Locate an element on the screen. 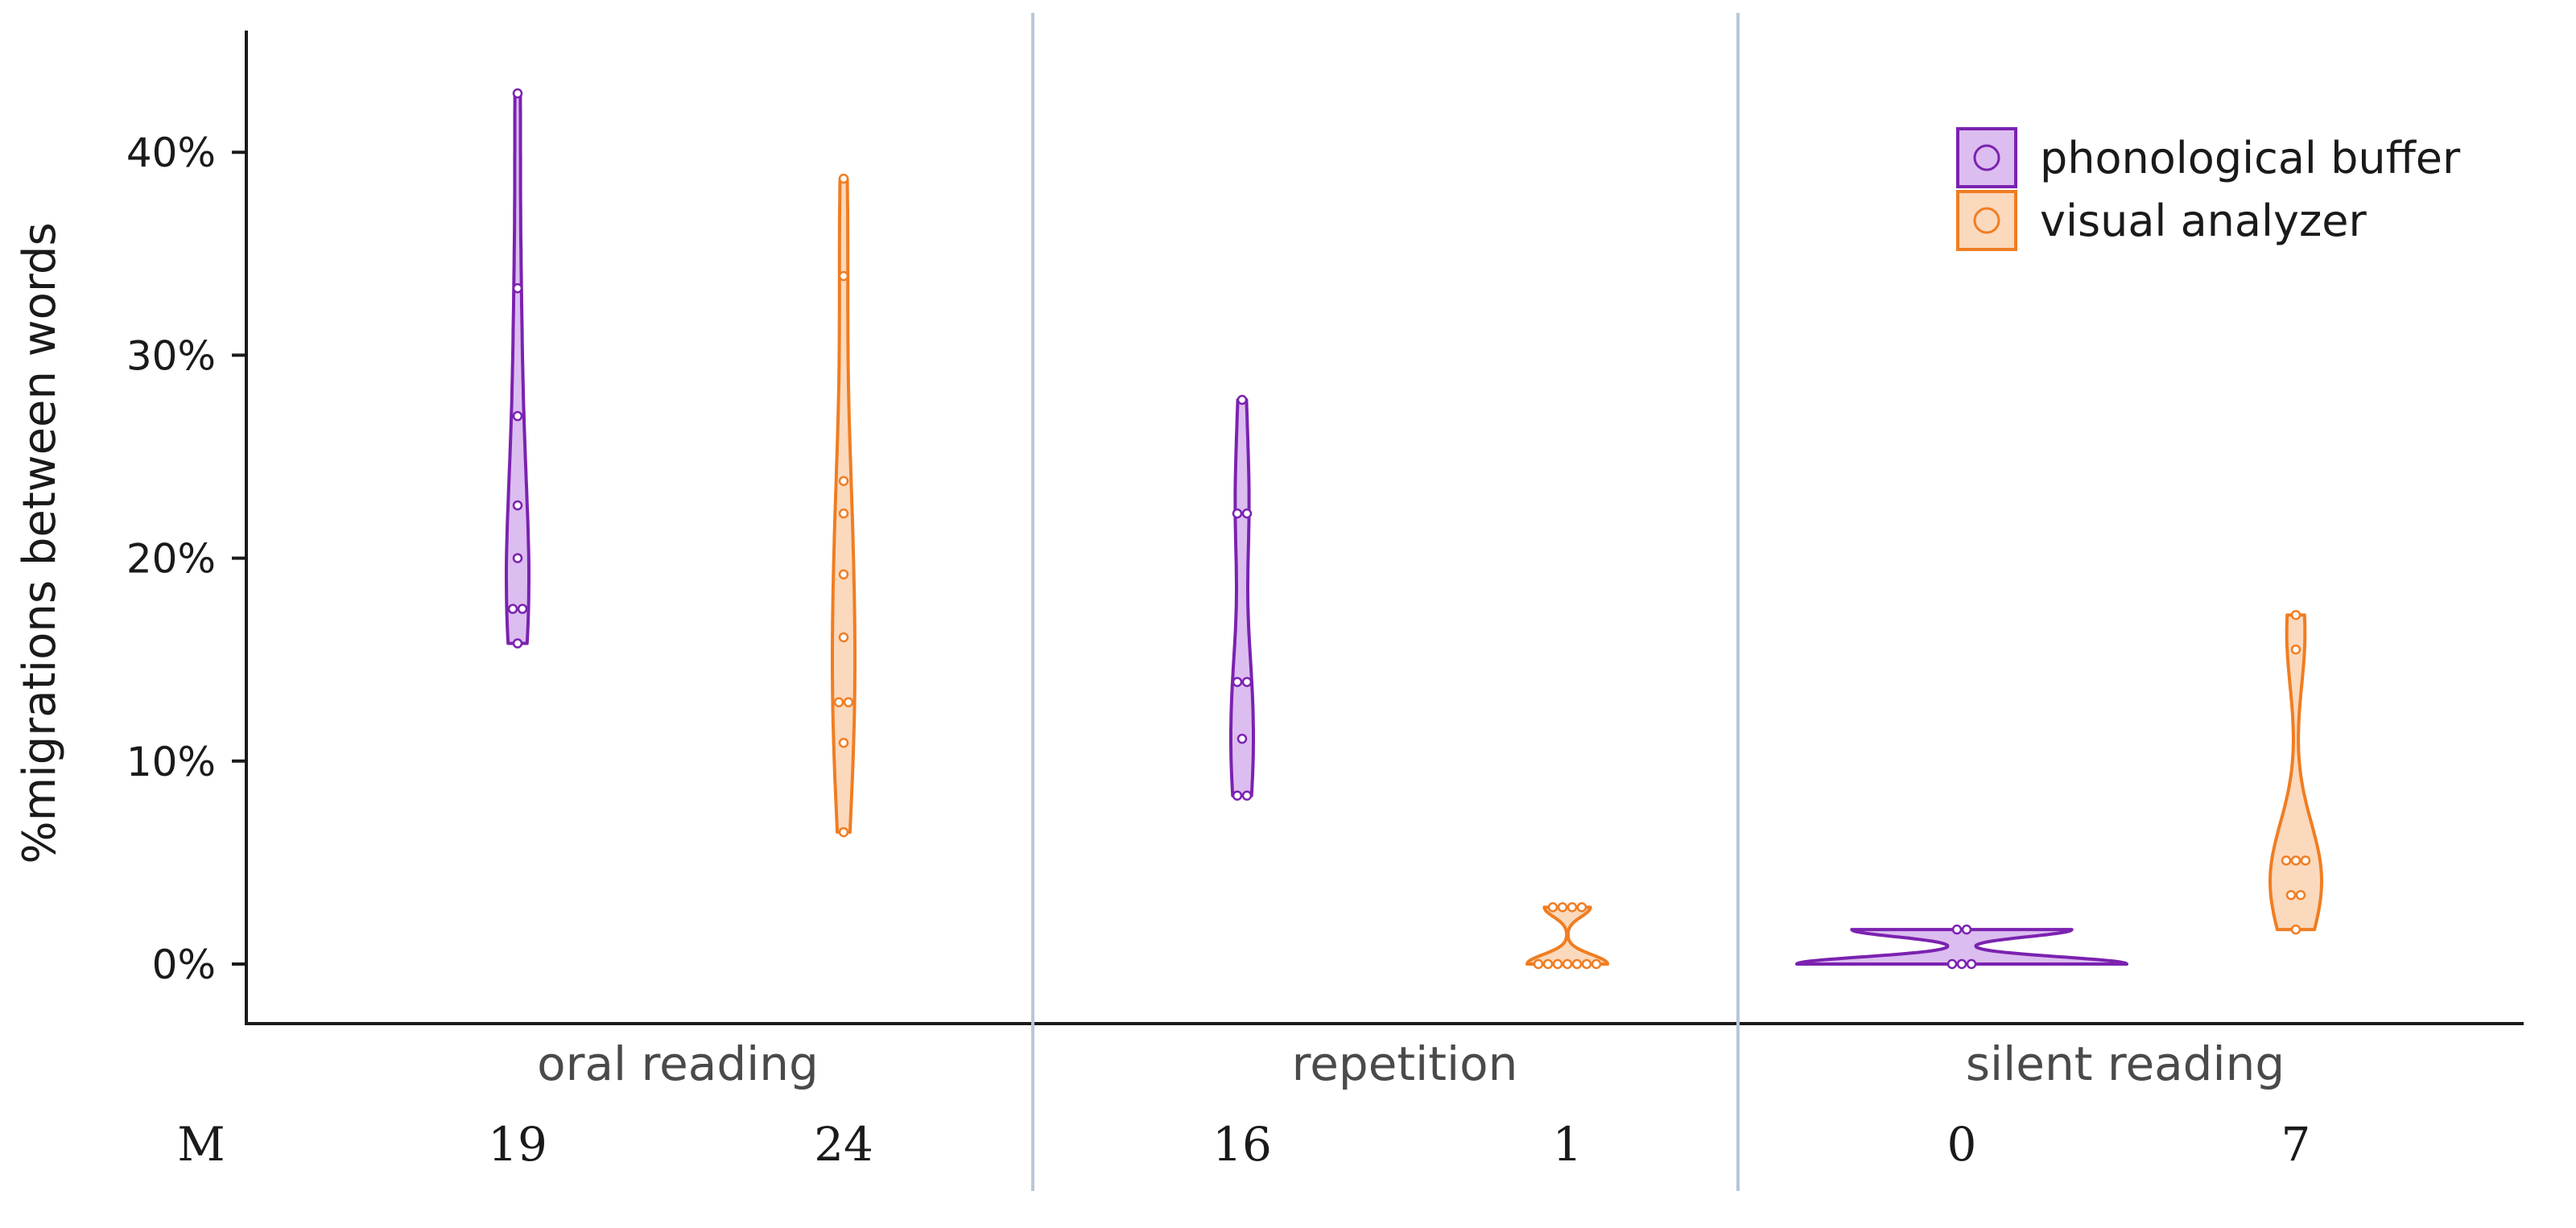 The image size is (2576, 1228). y-tick-label-20: 20% is located at coordinates (171, 559).